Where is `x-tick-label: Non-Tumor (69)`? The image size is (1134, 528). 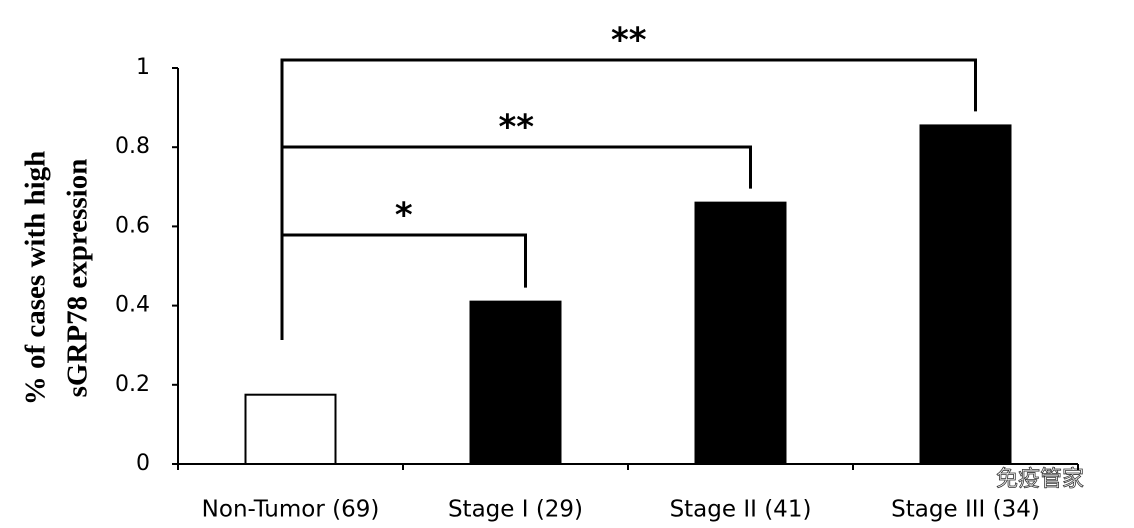
x-tick-label: Non-Tumor (69) is located at coordinates (291, 510).